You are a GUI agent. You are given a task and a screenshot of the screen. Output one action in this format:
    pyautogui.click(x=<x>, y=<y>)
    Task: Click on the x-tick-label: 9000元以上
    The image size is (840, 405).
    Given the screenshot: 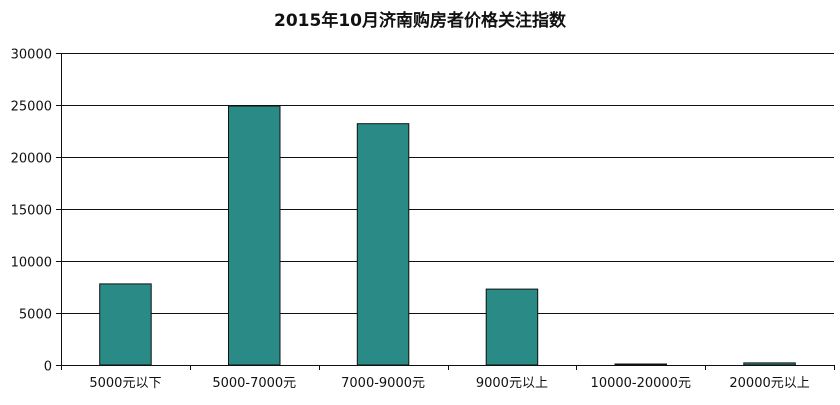 What is the action you would take?
    pyautogui.click(x=512, y=383)
    